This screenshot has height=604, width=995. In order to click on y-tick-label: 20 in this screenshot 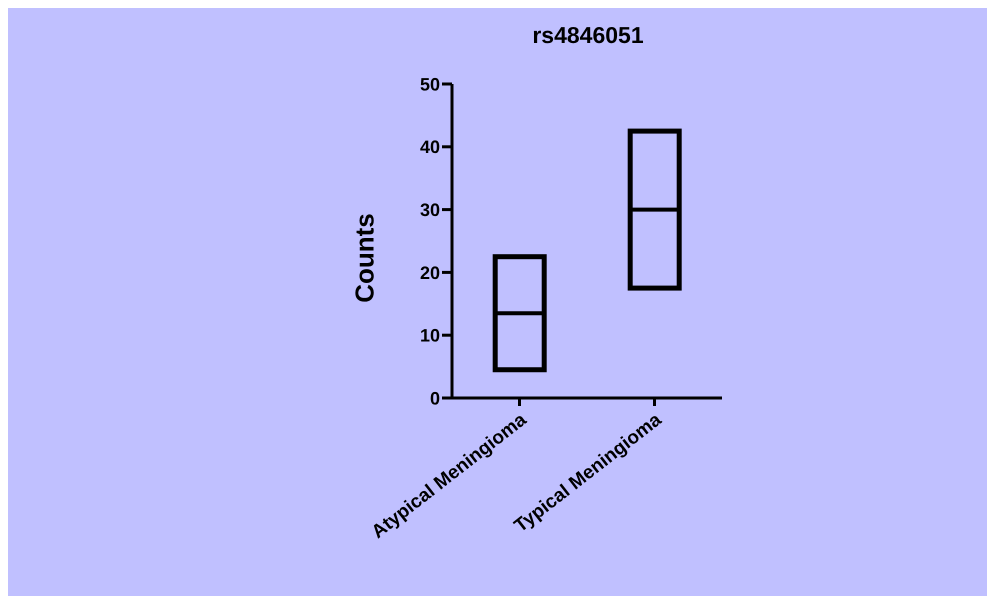, I will do `click(430, 272)`.